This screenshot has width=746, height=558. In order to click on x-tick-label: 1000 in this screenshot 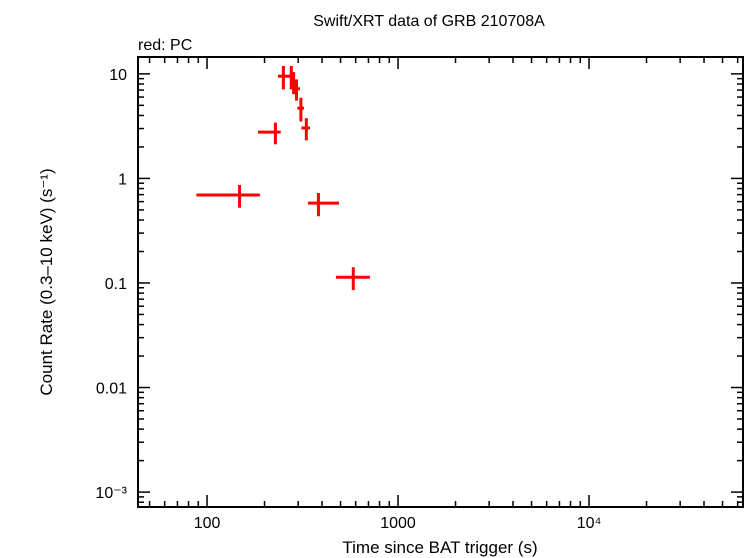, I will do `click(398, 523)`.